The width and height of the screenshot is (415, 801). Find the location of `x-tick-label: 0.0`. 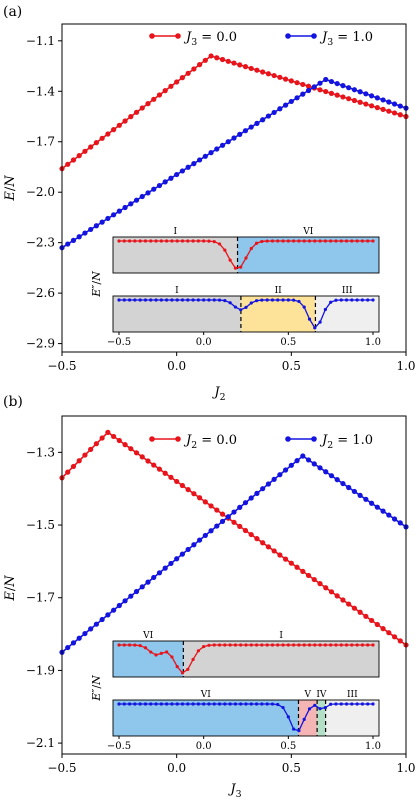

x-tick-label: 0.0 is located at coordinates (176, 768).